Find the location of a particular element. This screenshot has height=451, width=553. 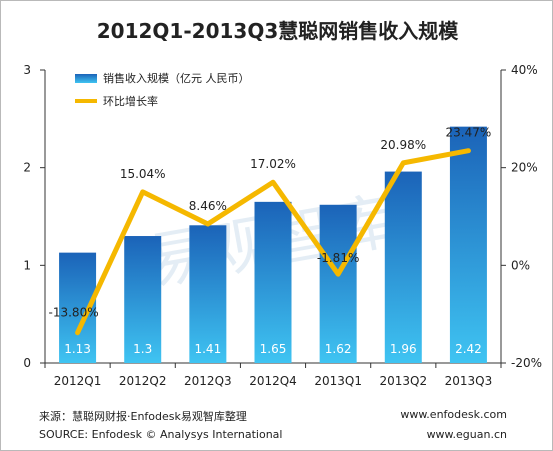

y-right-tick-label: 0% is located at coordinates (520, 265).